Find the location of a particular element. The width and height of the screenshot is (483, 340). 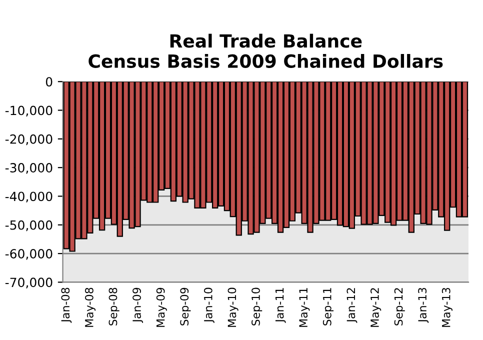

y-tick-label: -30,000 is located at coordinates (28, 168).